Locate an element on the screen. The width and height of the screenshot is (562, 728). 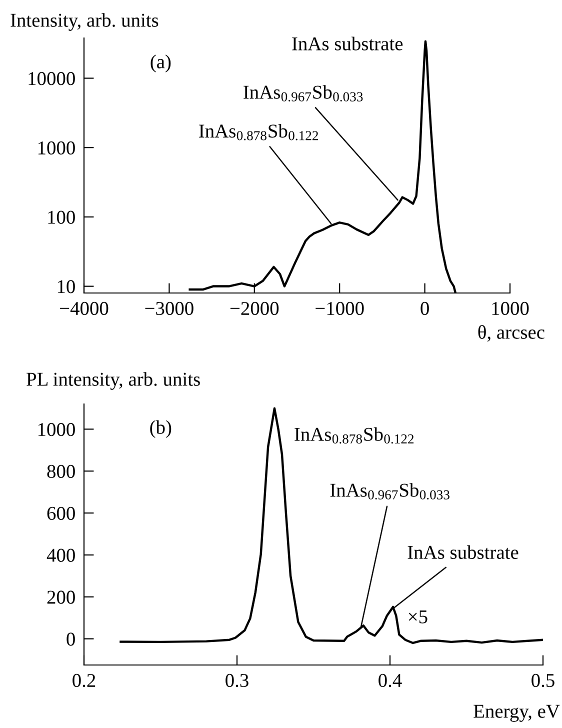
x-tick-label: 0.5 is located at coordinates (543, 681).